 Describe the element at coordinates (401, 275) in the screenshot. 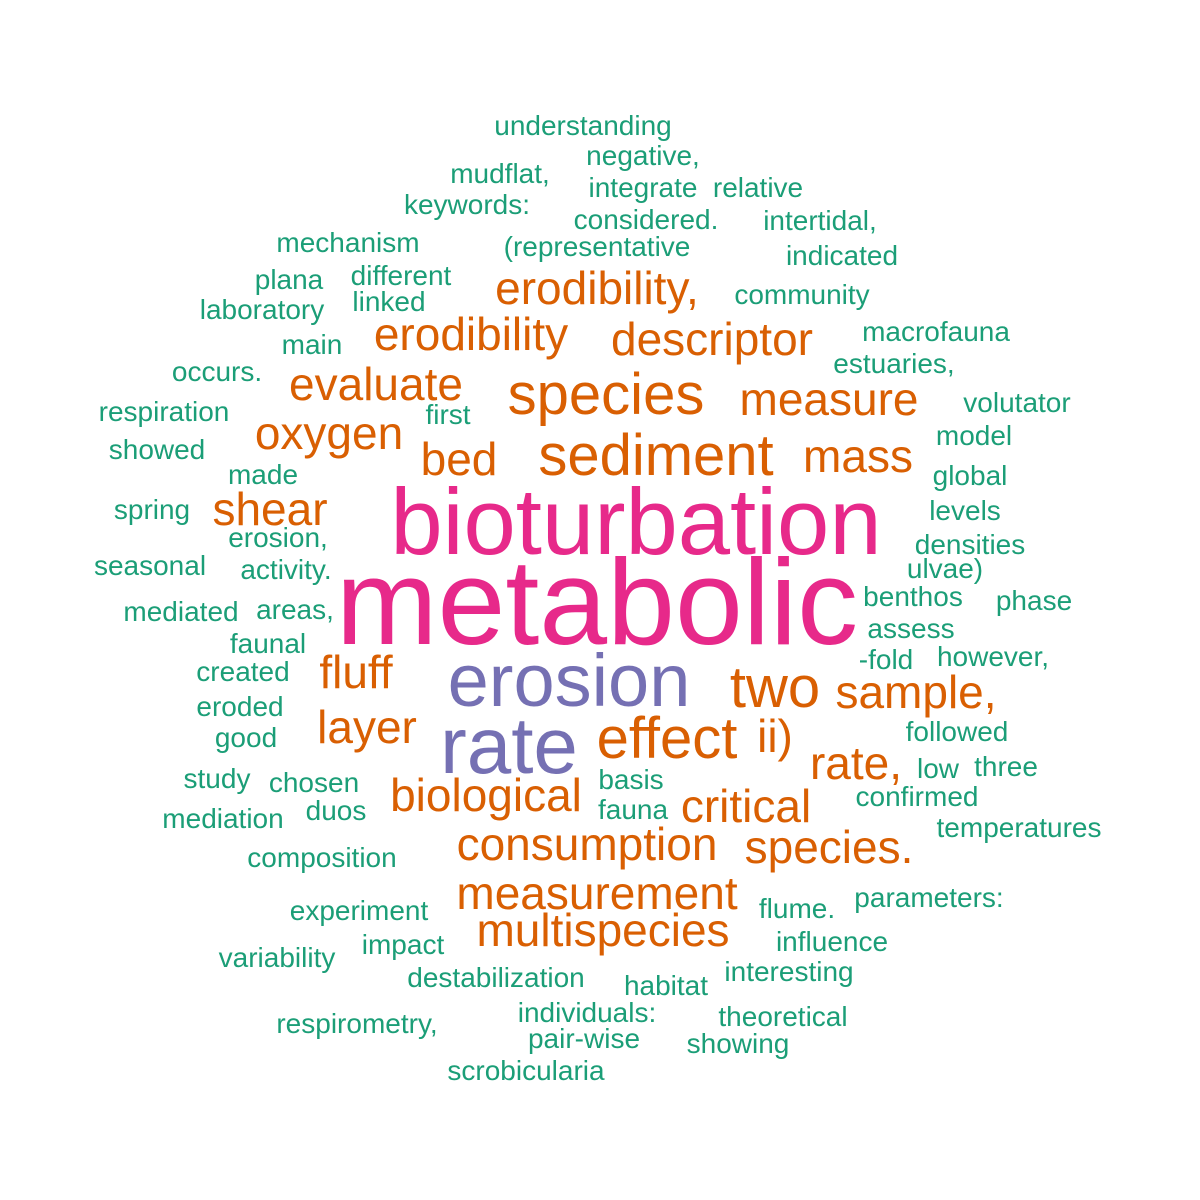

I see `word-different: different` at that location.